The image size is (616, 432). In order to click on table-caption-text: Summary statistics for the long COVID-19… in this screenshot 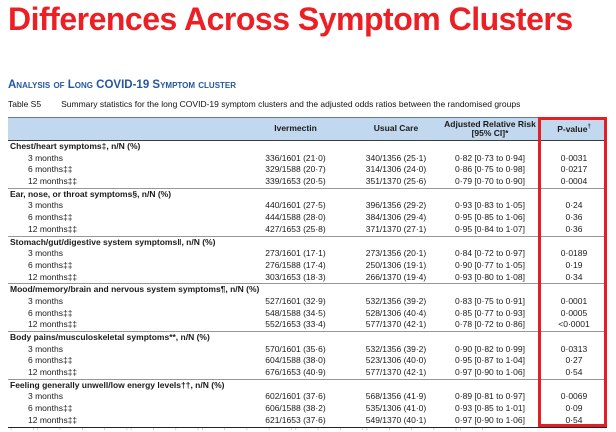, I will do `click(291, 104)`.